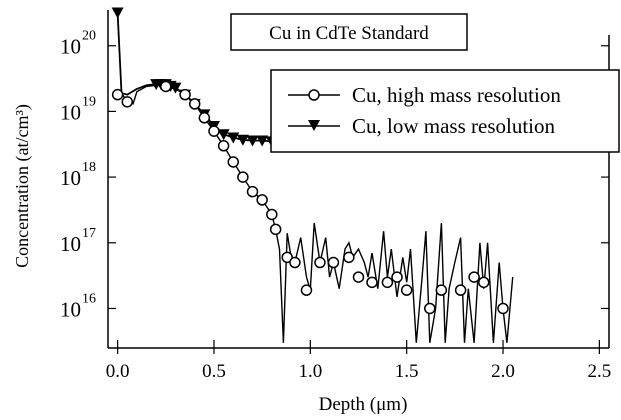  What do you see at coordinates (363, 404) in the screenshot?
I see `x-axis-label: Depth (μm)` at bounding box center [363, 404].